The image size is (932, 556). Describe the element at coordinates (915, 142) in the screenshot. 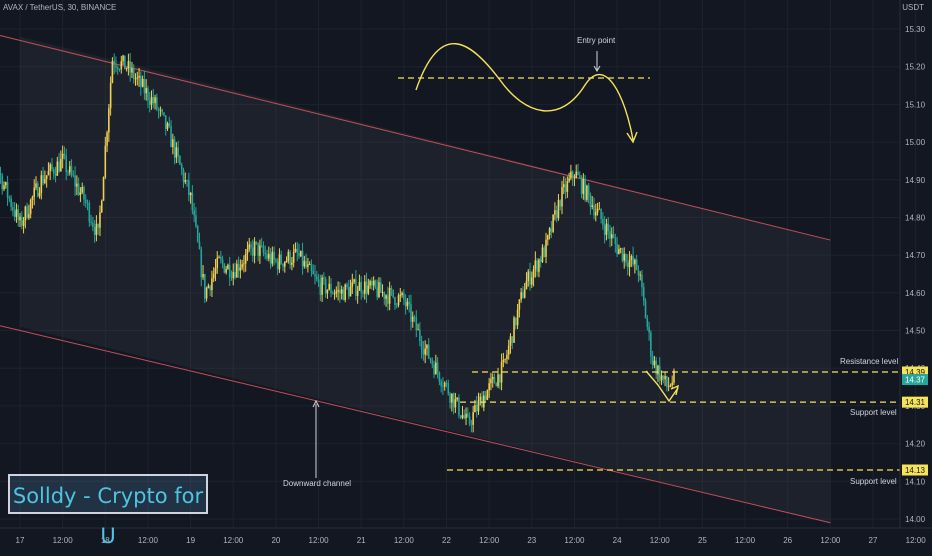

I see `y-tick-label: 15.00` at that location.